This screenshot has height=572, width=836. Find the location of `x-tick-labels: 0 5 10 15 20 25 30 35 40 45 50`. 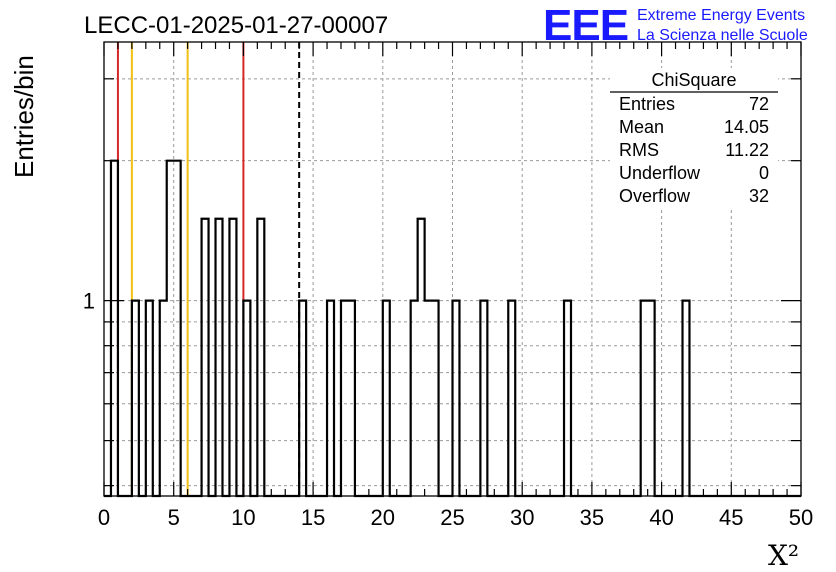

x-tick-labels: 0 5 10 15 20 25 30 35 40 45 50 is located at coordinates (455, 517).